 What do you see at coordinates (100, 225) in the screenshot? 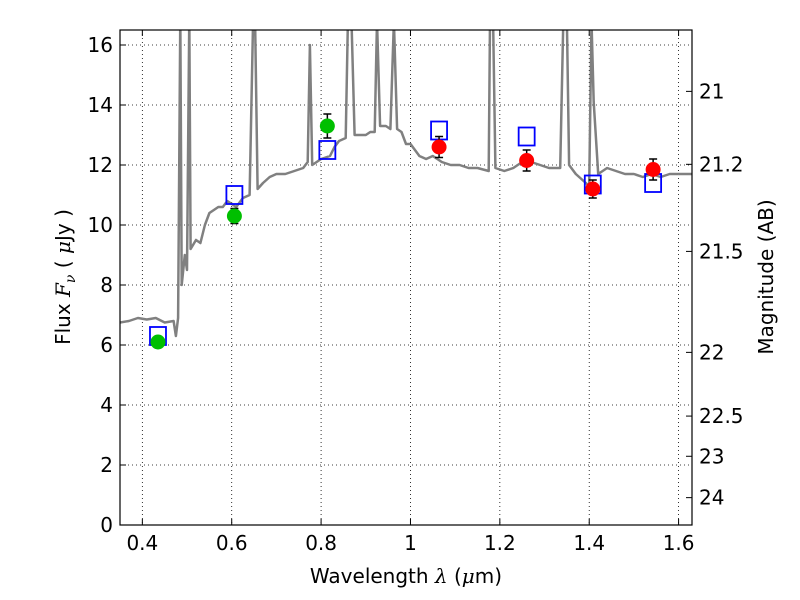
I see `y-tick-label: 10` at bounding box center [100, 225].